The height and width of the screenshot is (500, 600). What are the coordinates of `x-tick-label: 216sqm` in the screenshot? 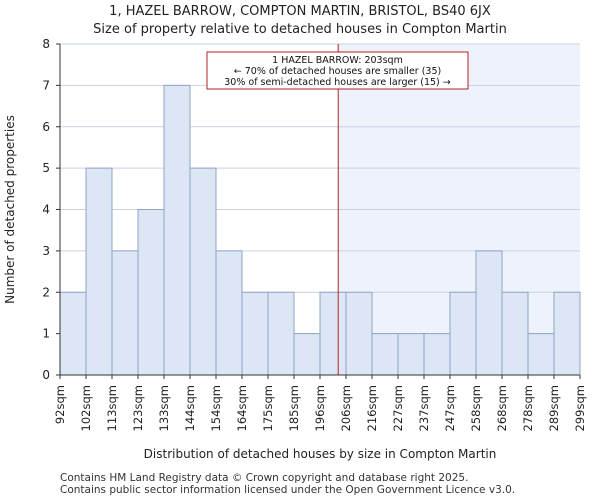 It's located at (372, 408).